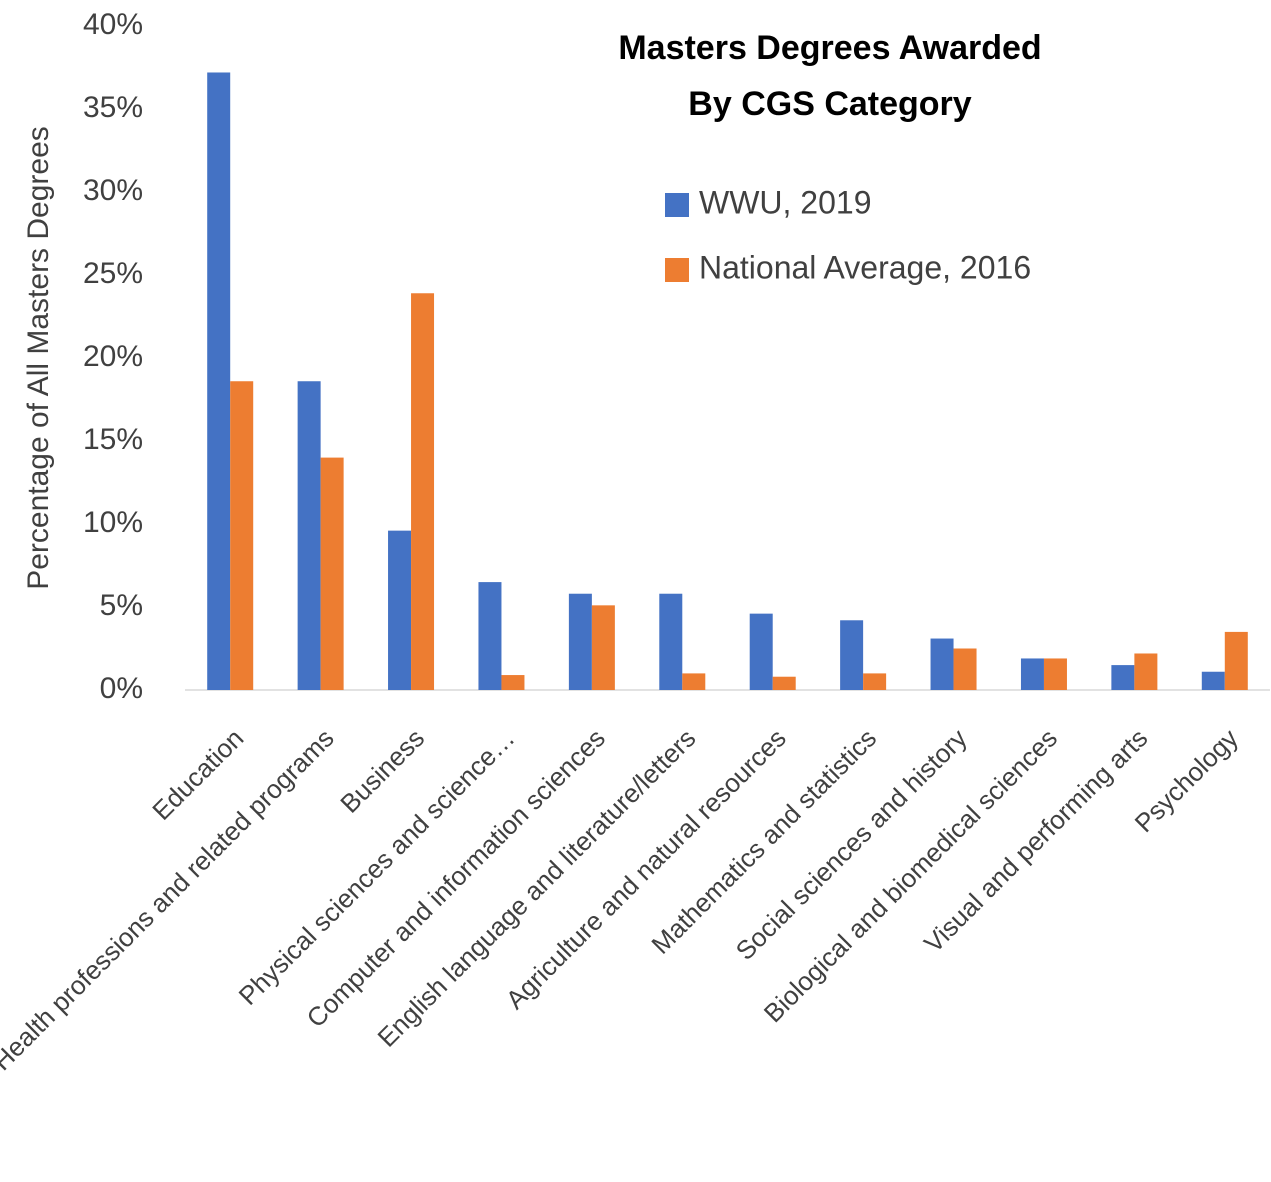 The height and width of the screenshot is (1182, 1271). What do you see at coordinates (121, 605) in the screenshot?
I see `y-tick-label: 5%` at bounding box center [121, 605].